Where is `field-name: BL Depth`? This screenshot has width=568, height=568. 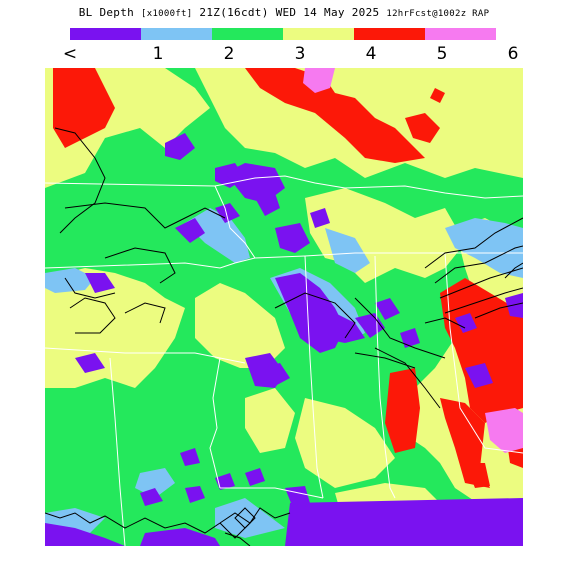 field-name: BL Depth is located at coordinates (106, 12).